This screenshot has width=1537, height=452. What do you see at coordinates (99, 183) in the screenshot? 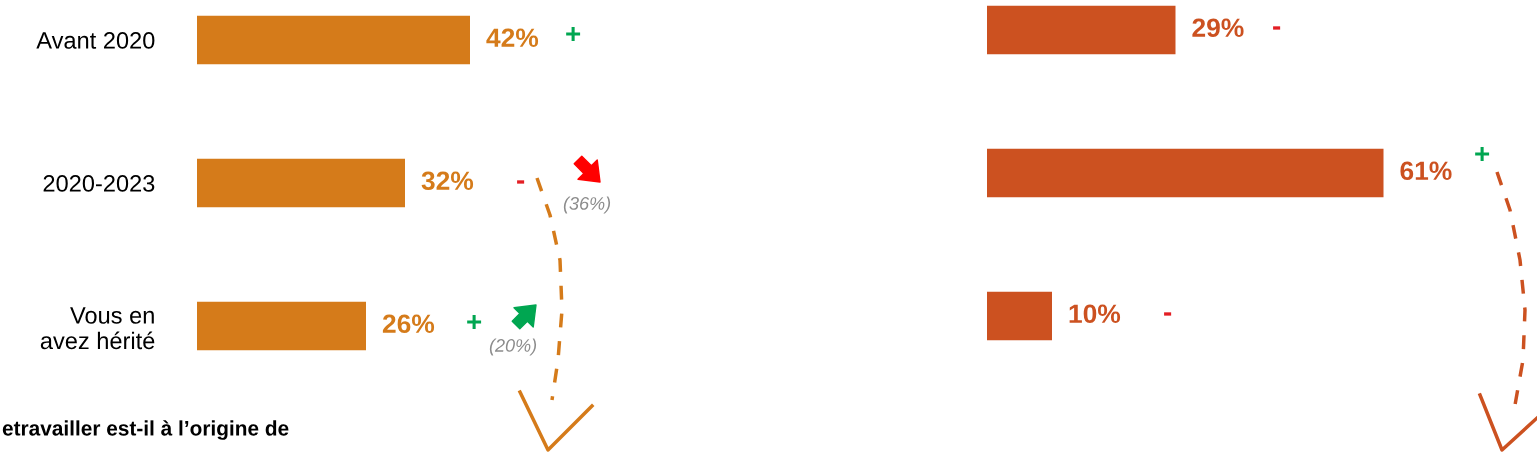
I see `y-tick-label: 2020-2023` at bounding box center [99, 183].